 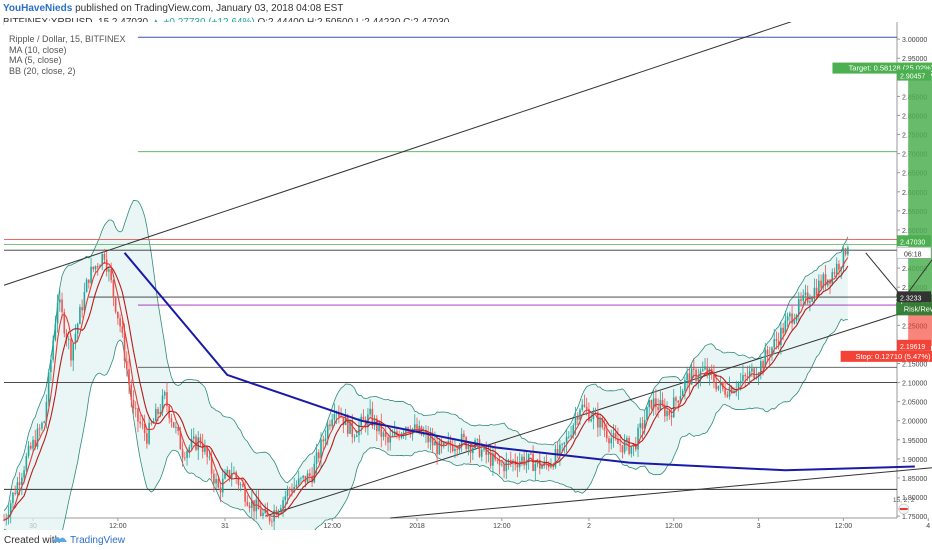 I want to click on legend-bb: BB (20, close, 2), so click(x=42, y=70).